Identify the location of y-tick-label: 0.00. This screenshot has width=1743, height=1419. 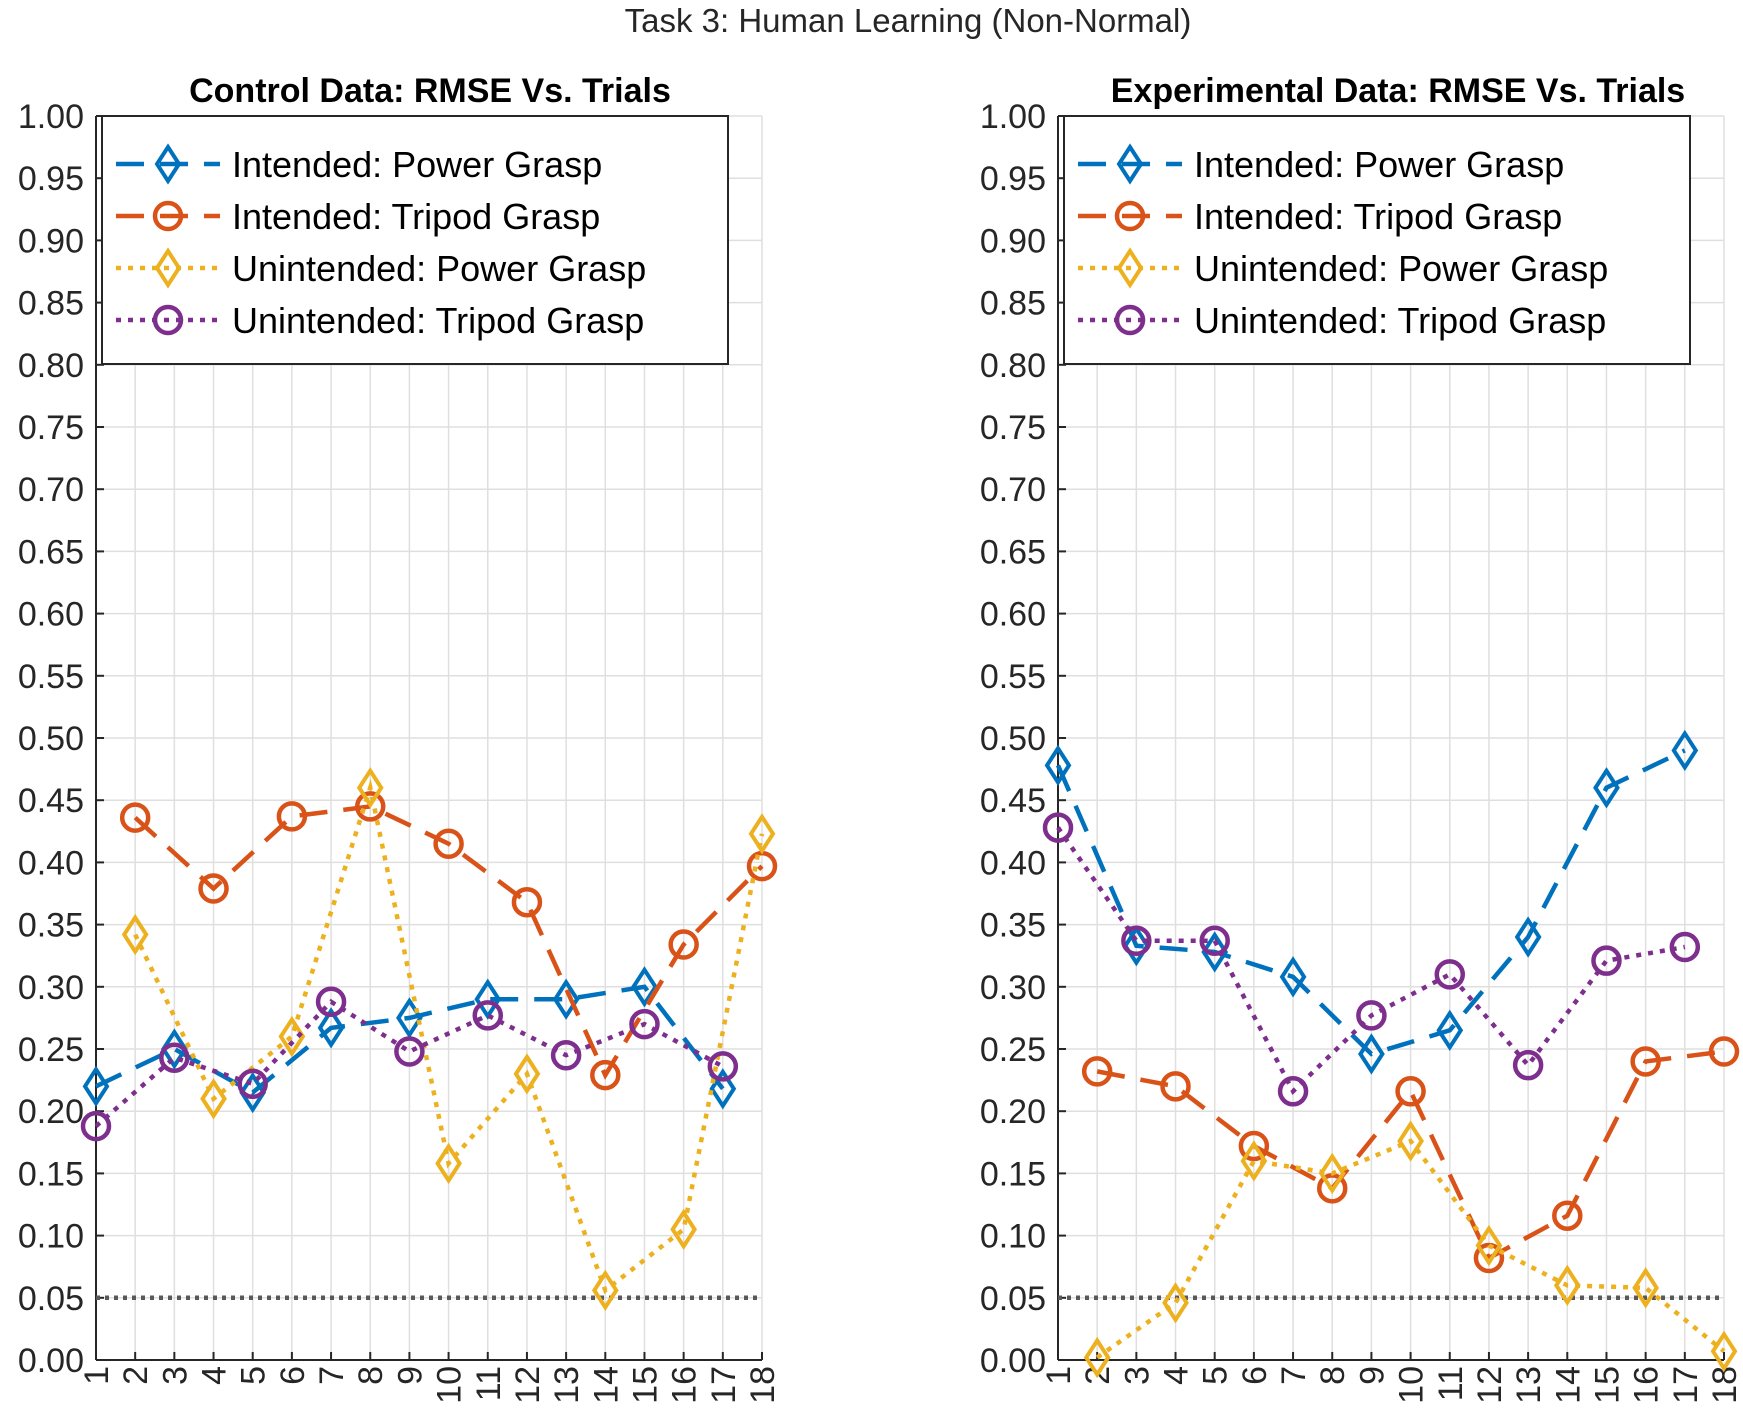
(1013, 1361).